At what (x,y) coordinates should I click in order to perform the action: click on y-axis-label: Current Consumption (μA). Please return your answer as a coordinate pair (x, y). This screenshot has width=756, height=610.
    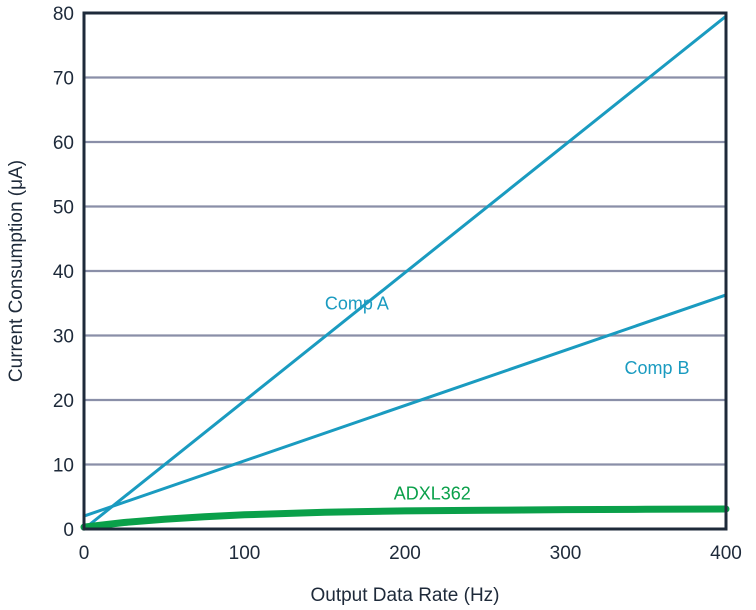
    Looking at the image, I should click on (16, 271).